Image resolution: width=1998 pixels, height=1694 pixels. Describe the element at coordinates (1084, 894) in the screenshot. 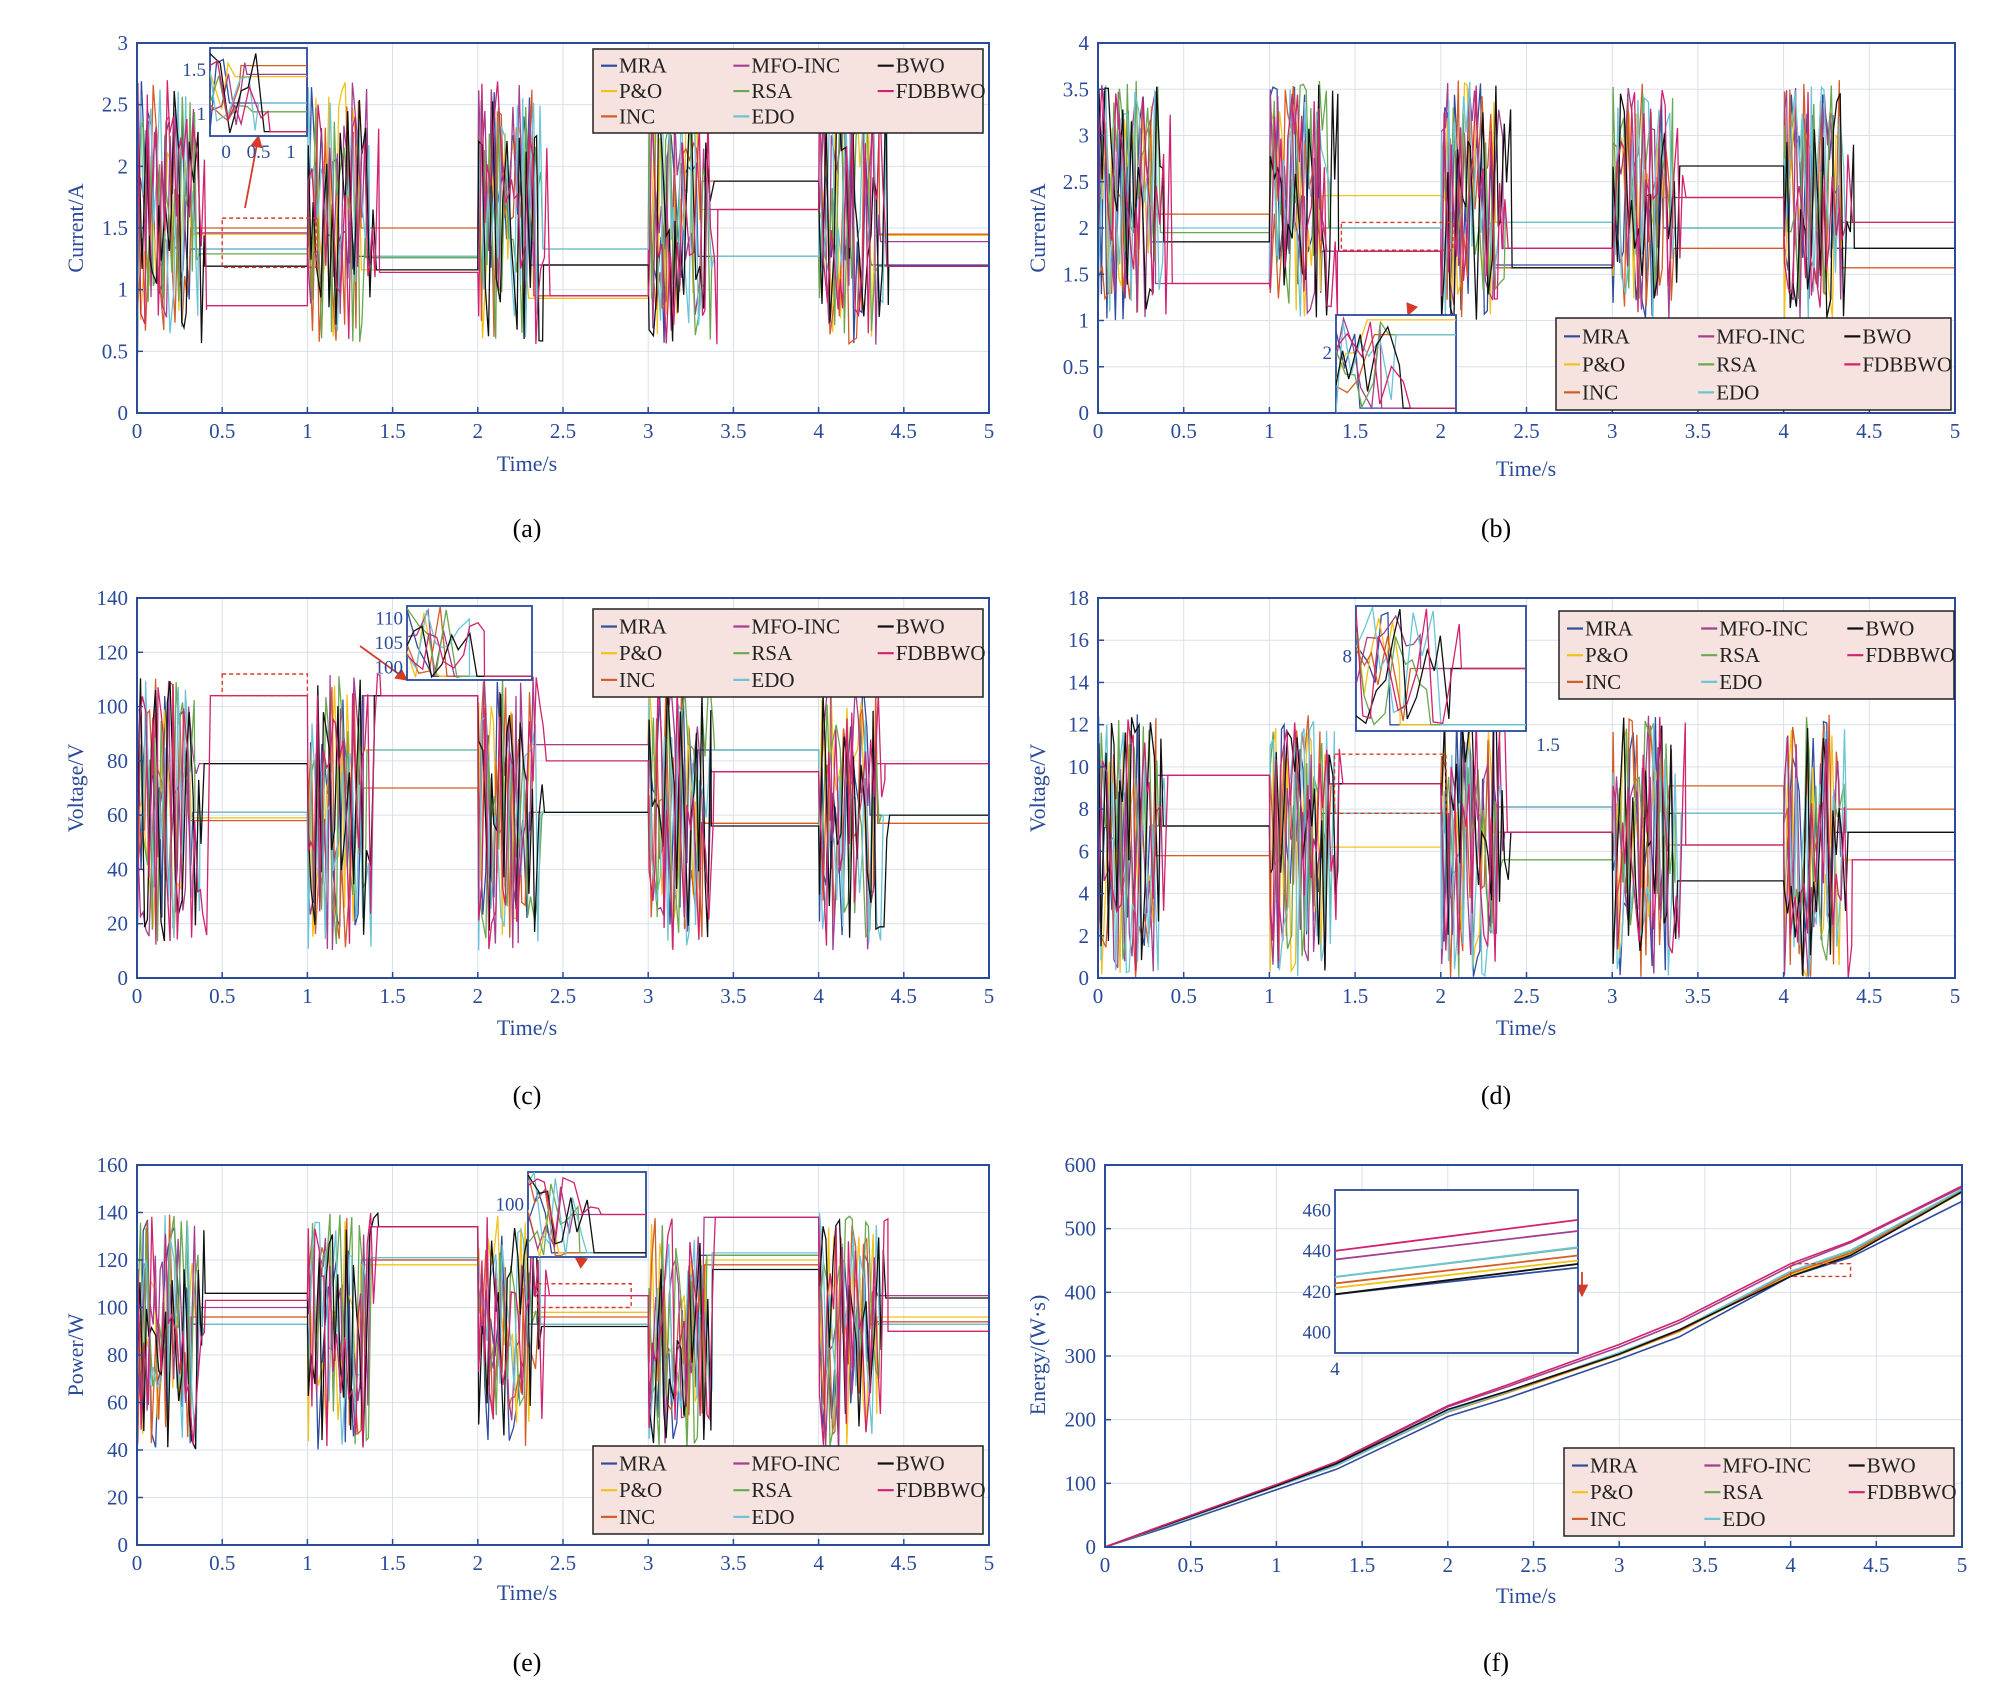

I see `y-tick-label: 4` at that location.